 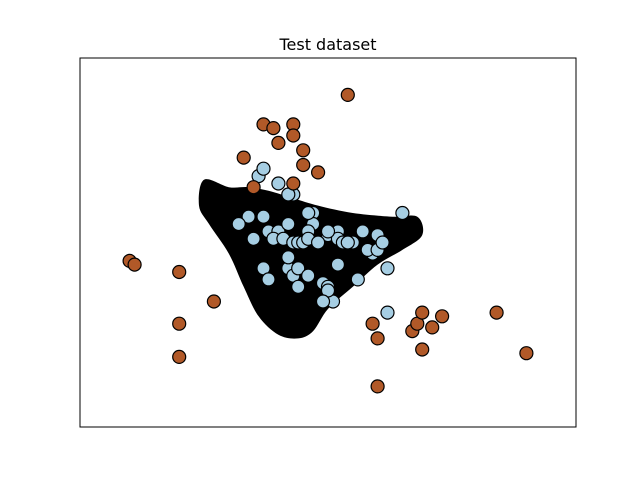 I want to click on class-0-series, so click(x=320, y=240).